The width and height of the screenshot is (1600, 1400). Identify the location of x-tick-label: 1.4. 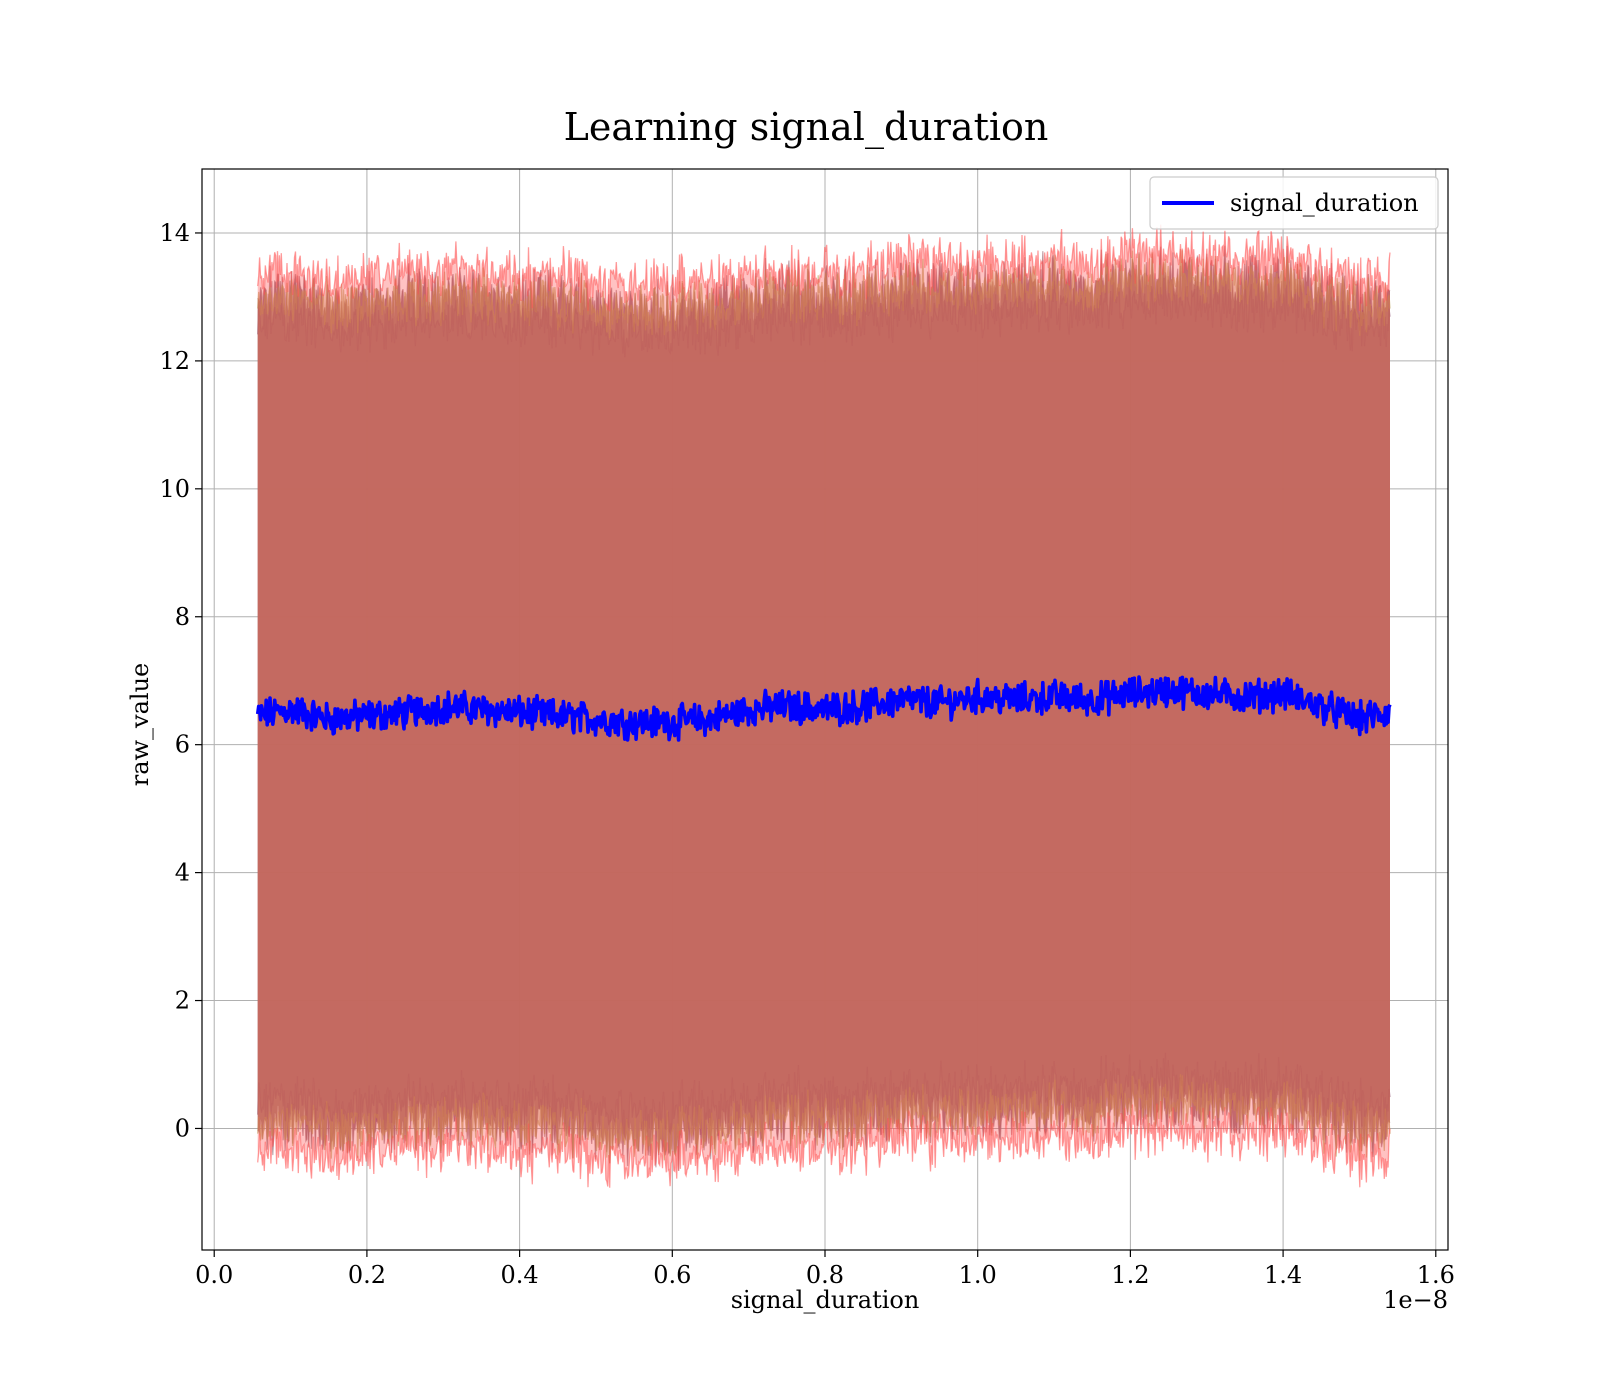
(1283, 1275).